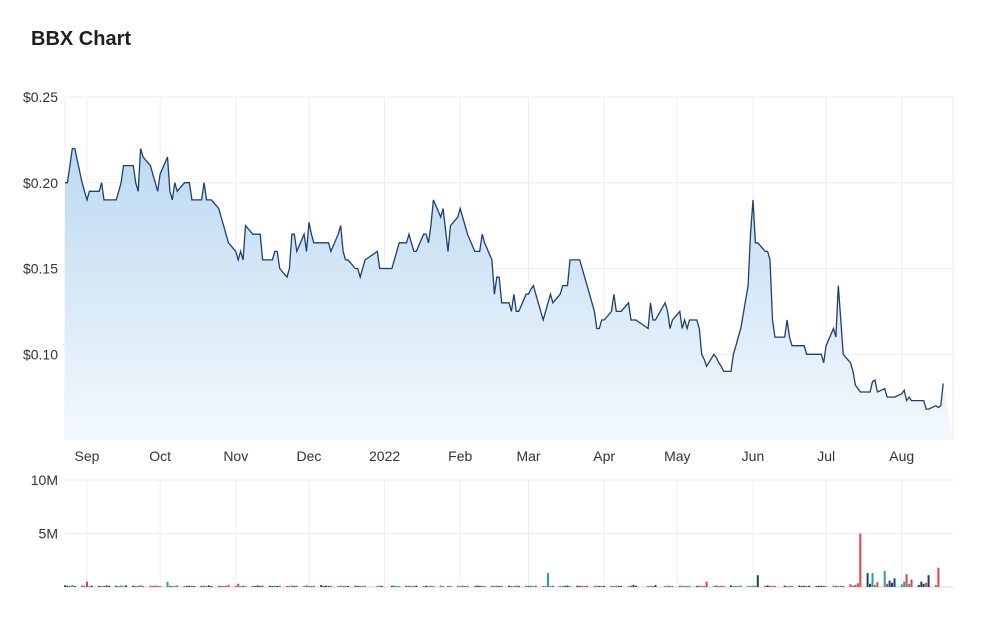 The width and height of the screenshot is (1000, 618). I want to click on volume-y-axis: 10M 5M, so click(44, 507).